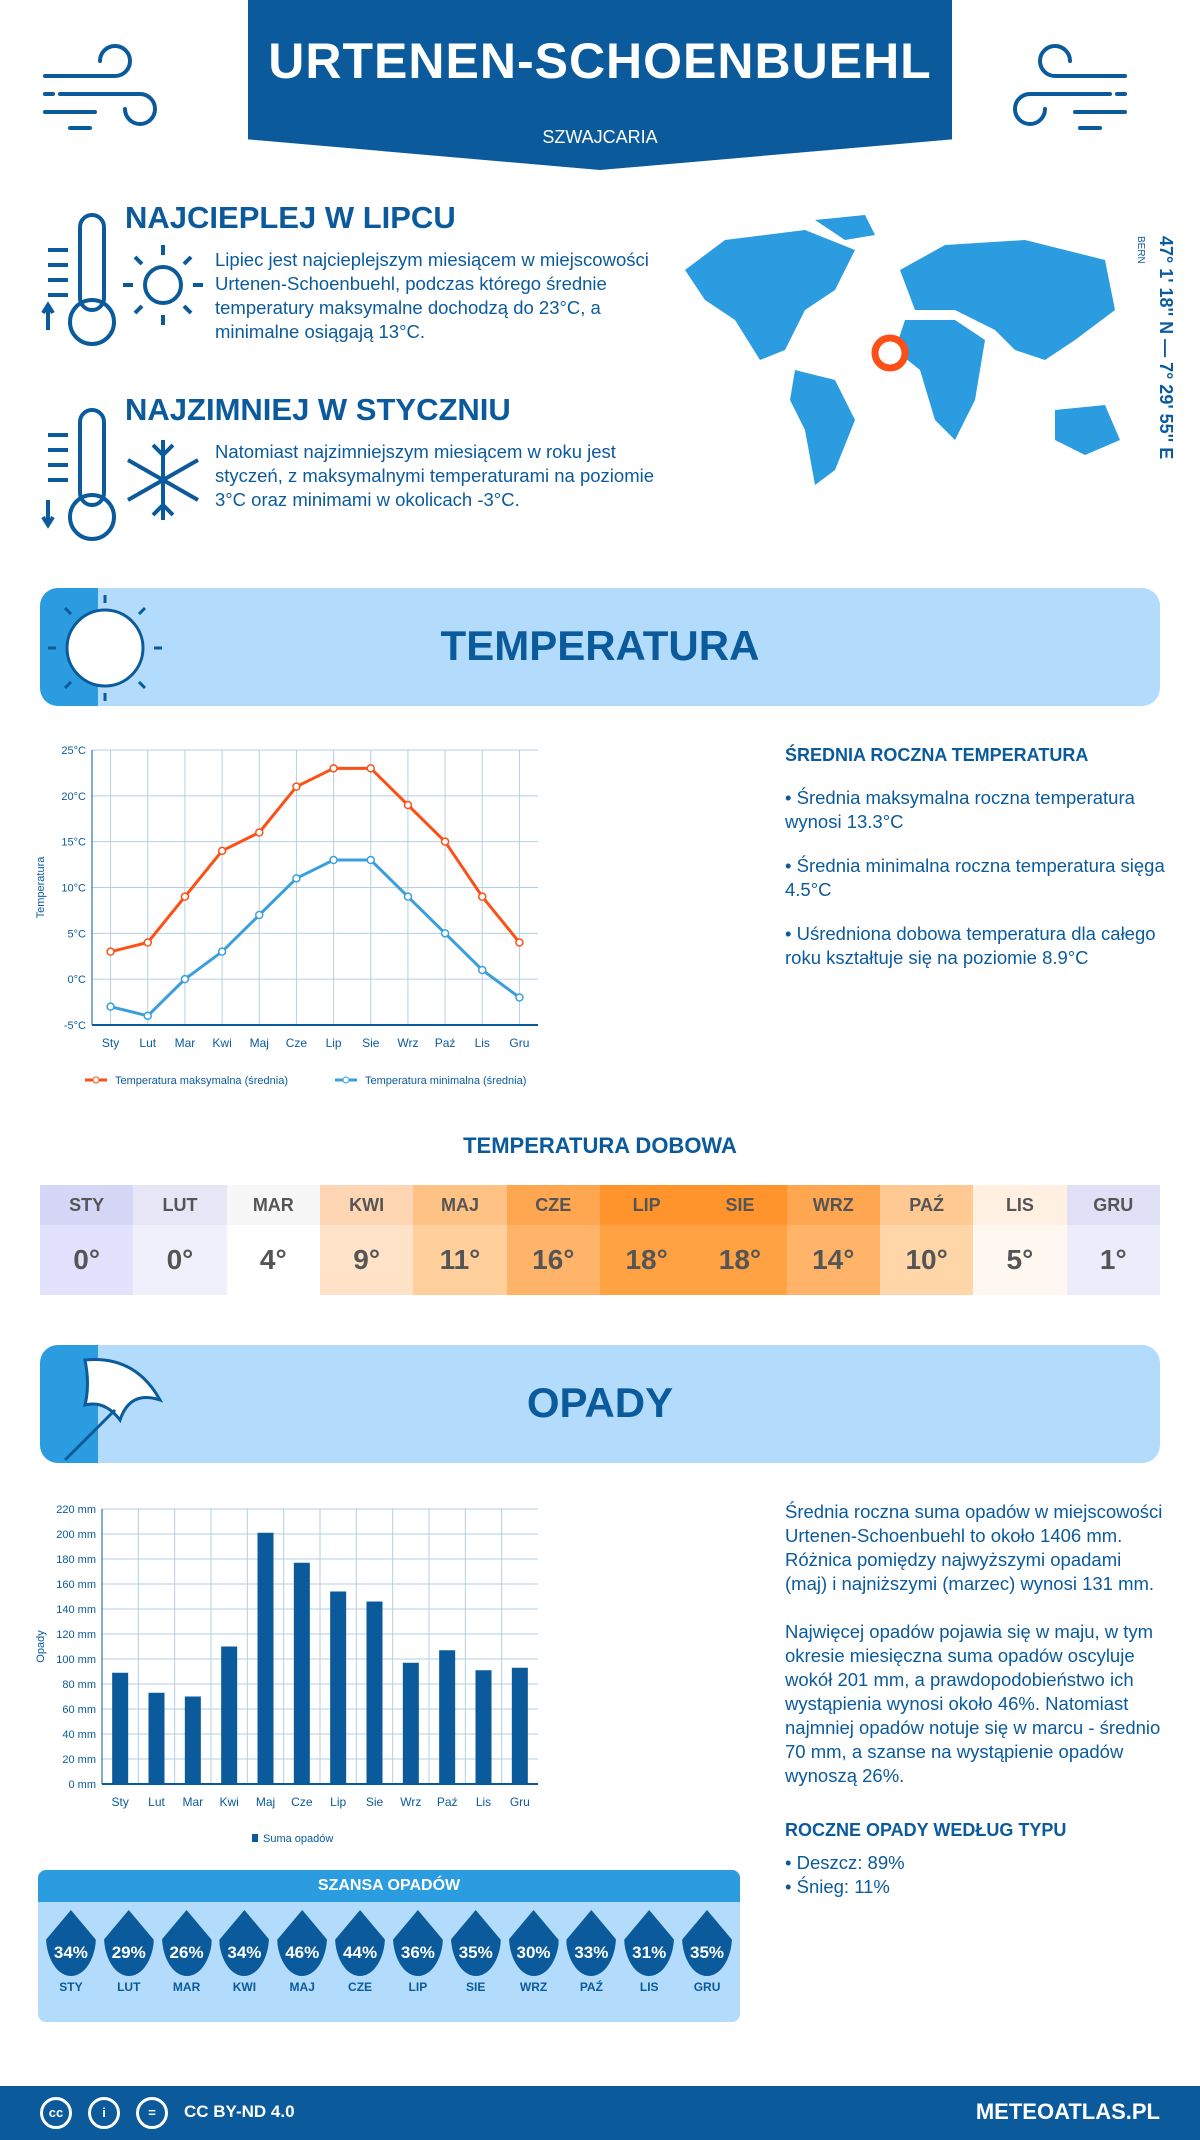  What do you see at coordinates (255, 1838) in the screenshot?
I see `legend-swatch` at bounding box center [255, 1838].